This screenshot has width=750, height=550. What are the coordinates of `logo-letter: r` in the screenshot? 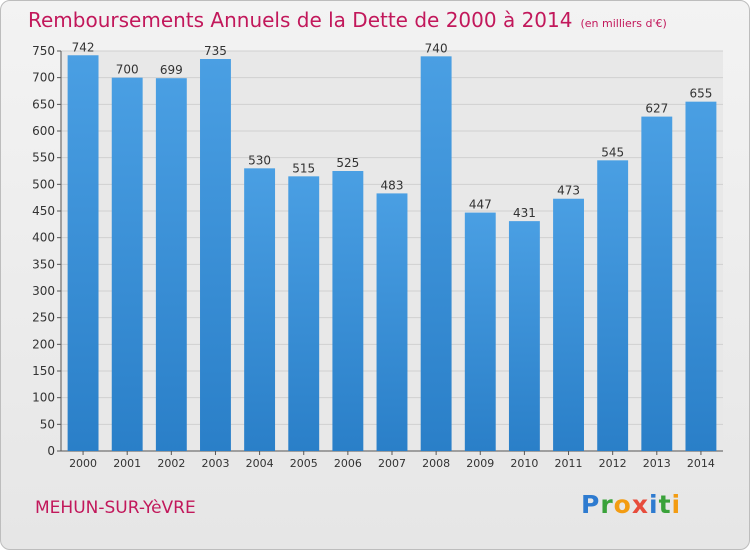 It's located at (607, 504).